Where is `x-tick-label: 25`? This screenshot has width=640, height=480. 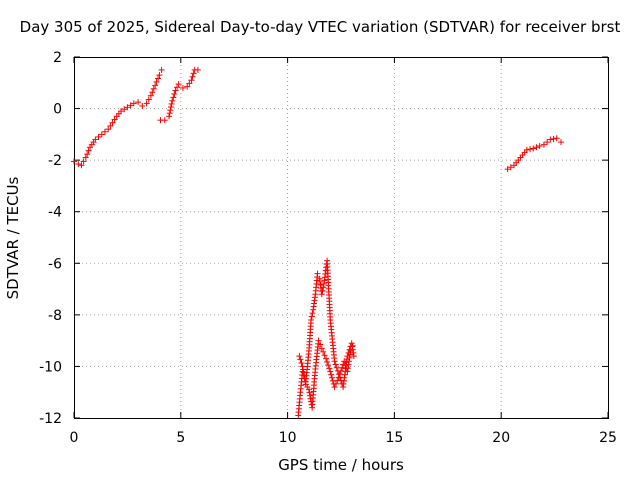
x-tick-label: 25 is located at coordinates (608, 438).